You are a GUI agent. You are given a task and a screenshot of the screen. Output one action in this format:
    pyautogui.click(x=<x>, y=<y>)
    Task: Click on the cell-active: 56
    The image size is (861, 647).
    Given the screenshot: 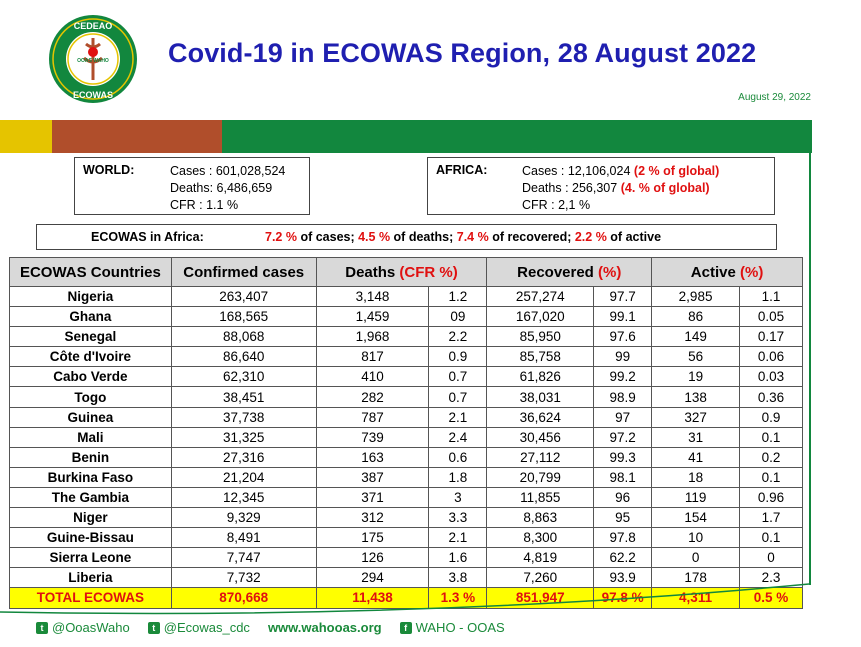 What is the action you would take?
    pyautogui.click(x=696, y=357)
    